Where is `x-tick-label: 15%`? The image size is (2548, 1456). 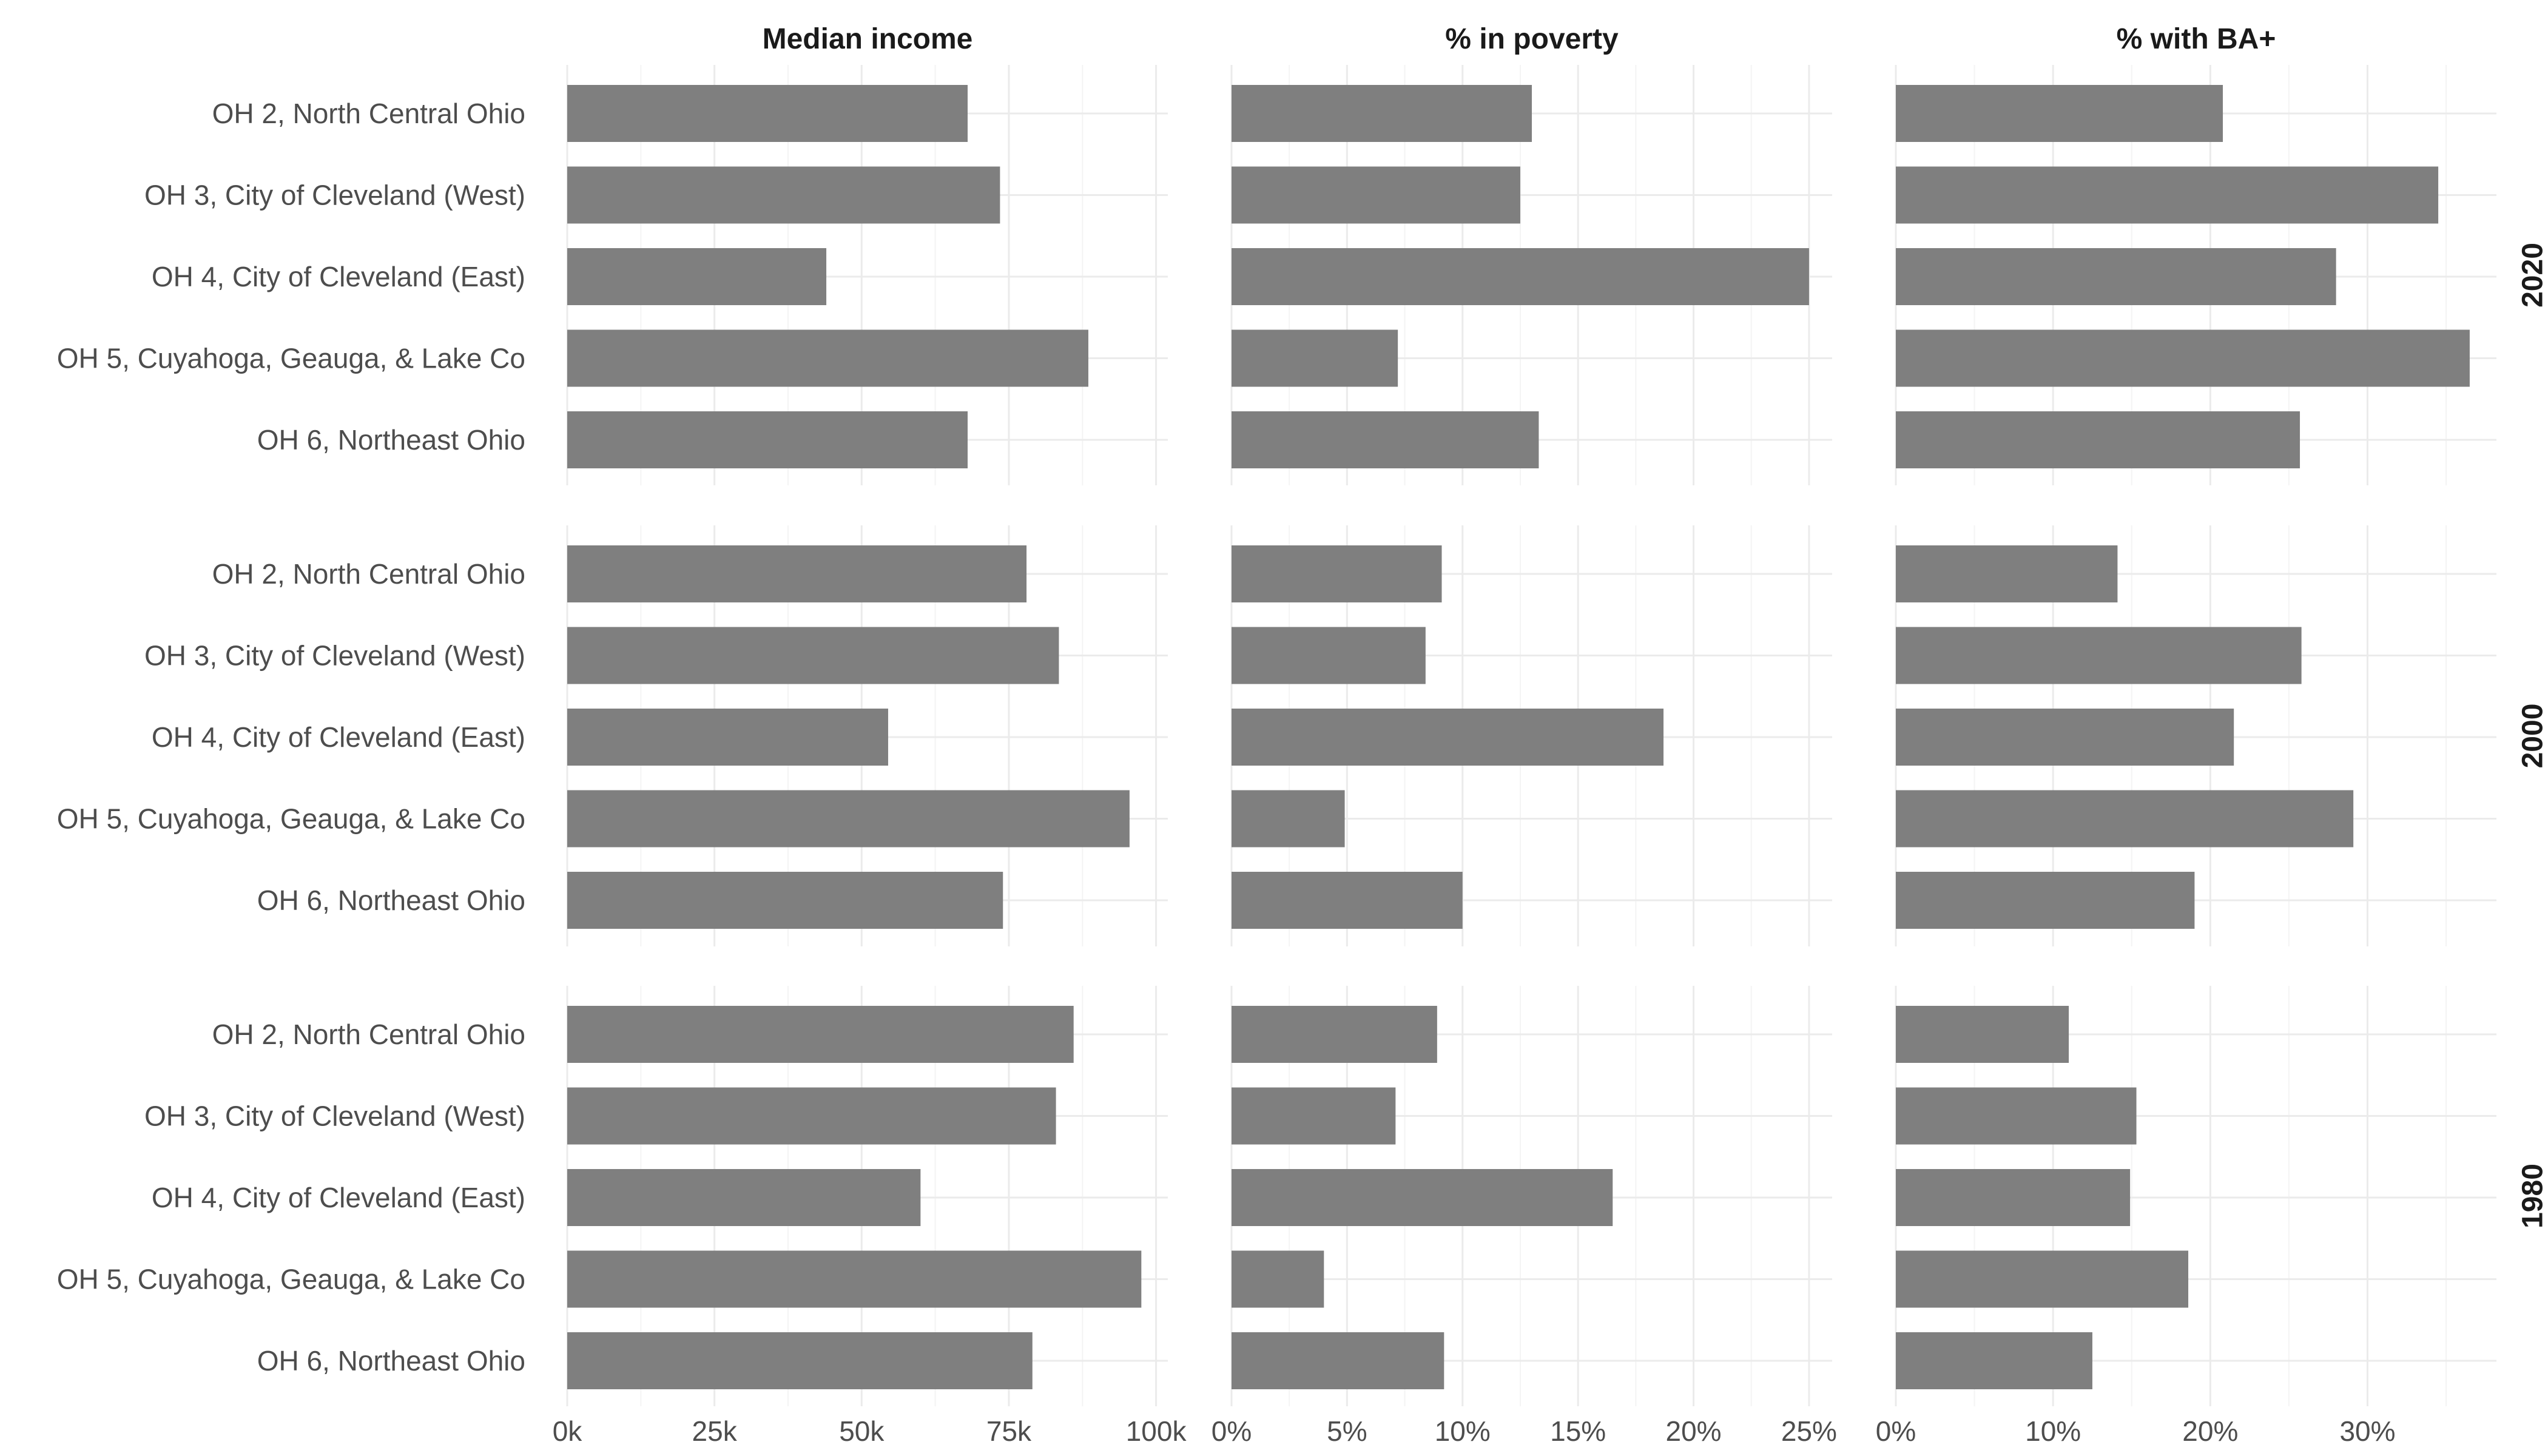
x-tick-label: 15% is located at coordinates (1578, 1431).